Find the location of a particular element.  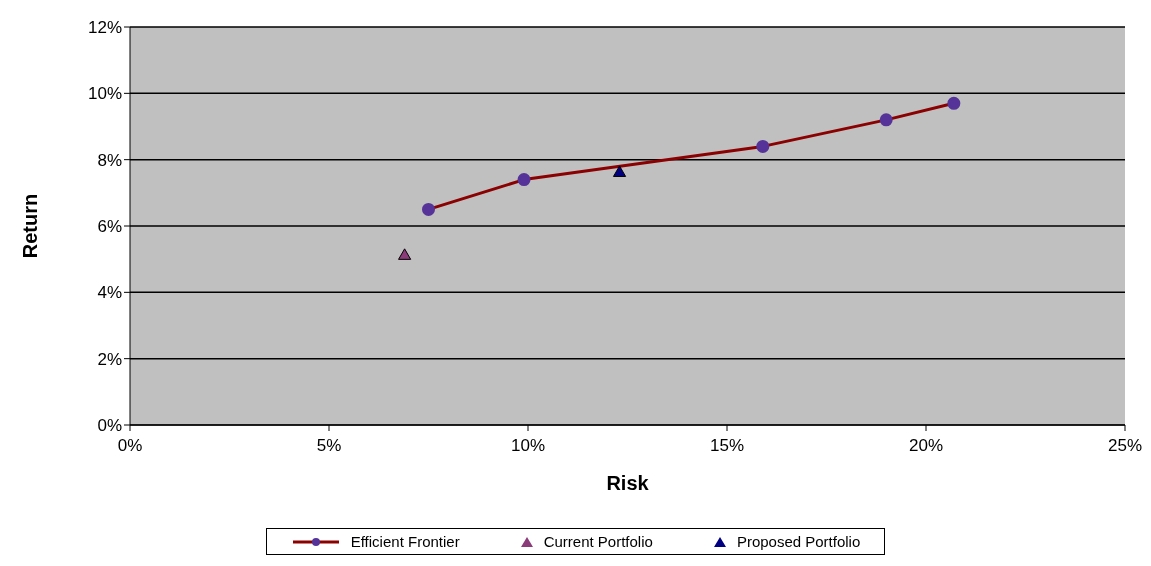

y-tick-label: 0% is located at coordinates (109, 426).